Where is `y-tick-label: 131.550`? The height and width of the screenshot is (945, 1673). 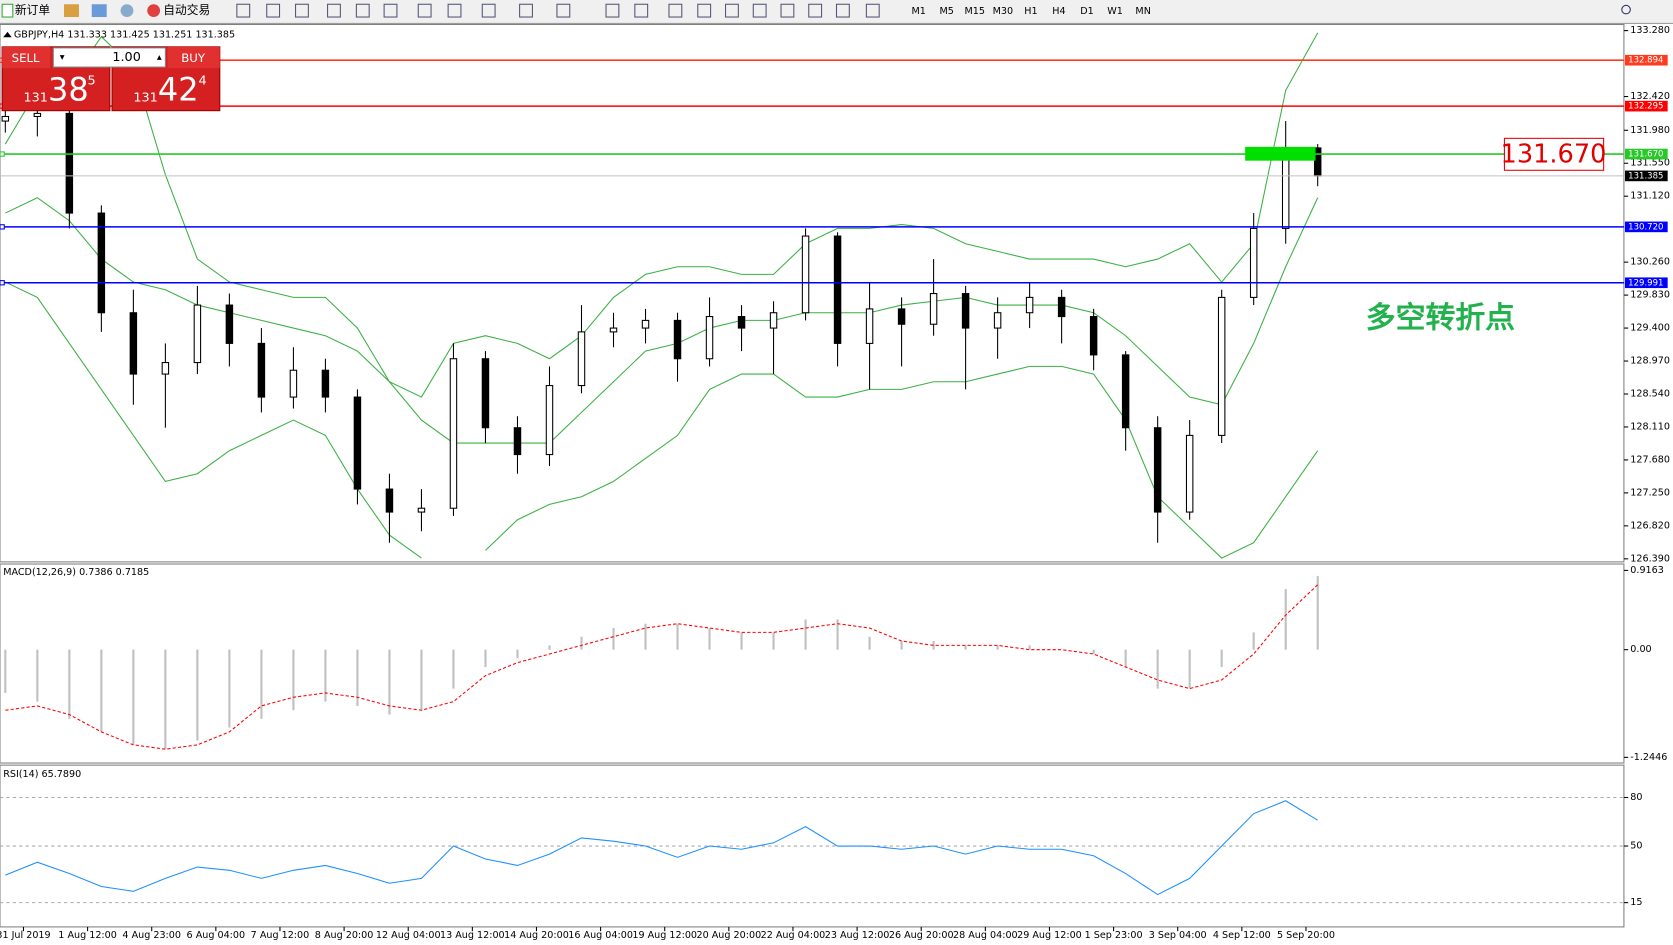
y-tick-label: 131.550 is located at coordinates (1650, 163).